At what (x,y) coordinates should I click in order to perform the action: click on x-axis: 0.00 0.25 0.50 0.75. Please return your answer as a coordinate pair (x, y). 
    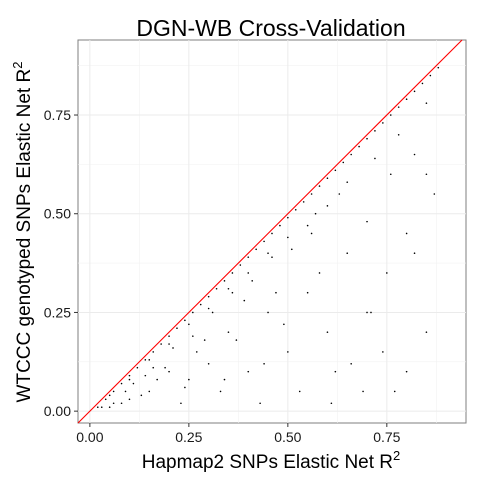
    Looking at the image, I should click on (238, 434).